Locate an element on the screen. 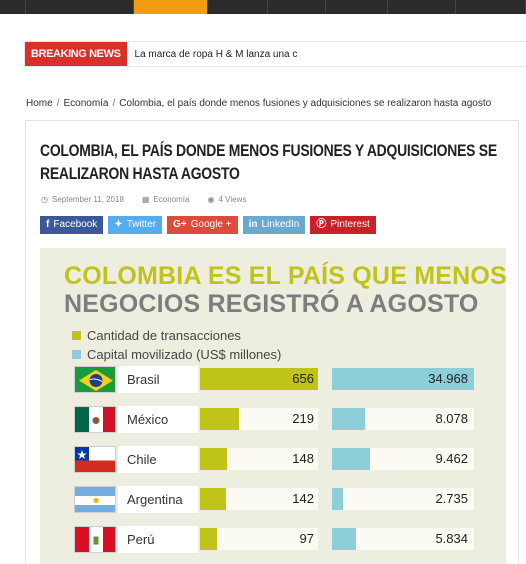 This screenshot has width=526, height=564. capital-value: 2.735 is located at coordinates (451, 498).